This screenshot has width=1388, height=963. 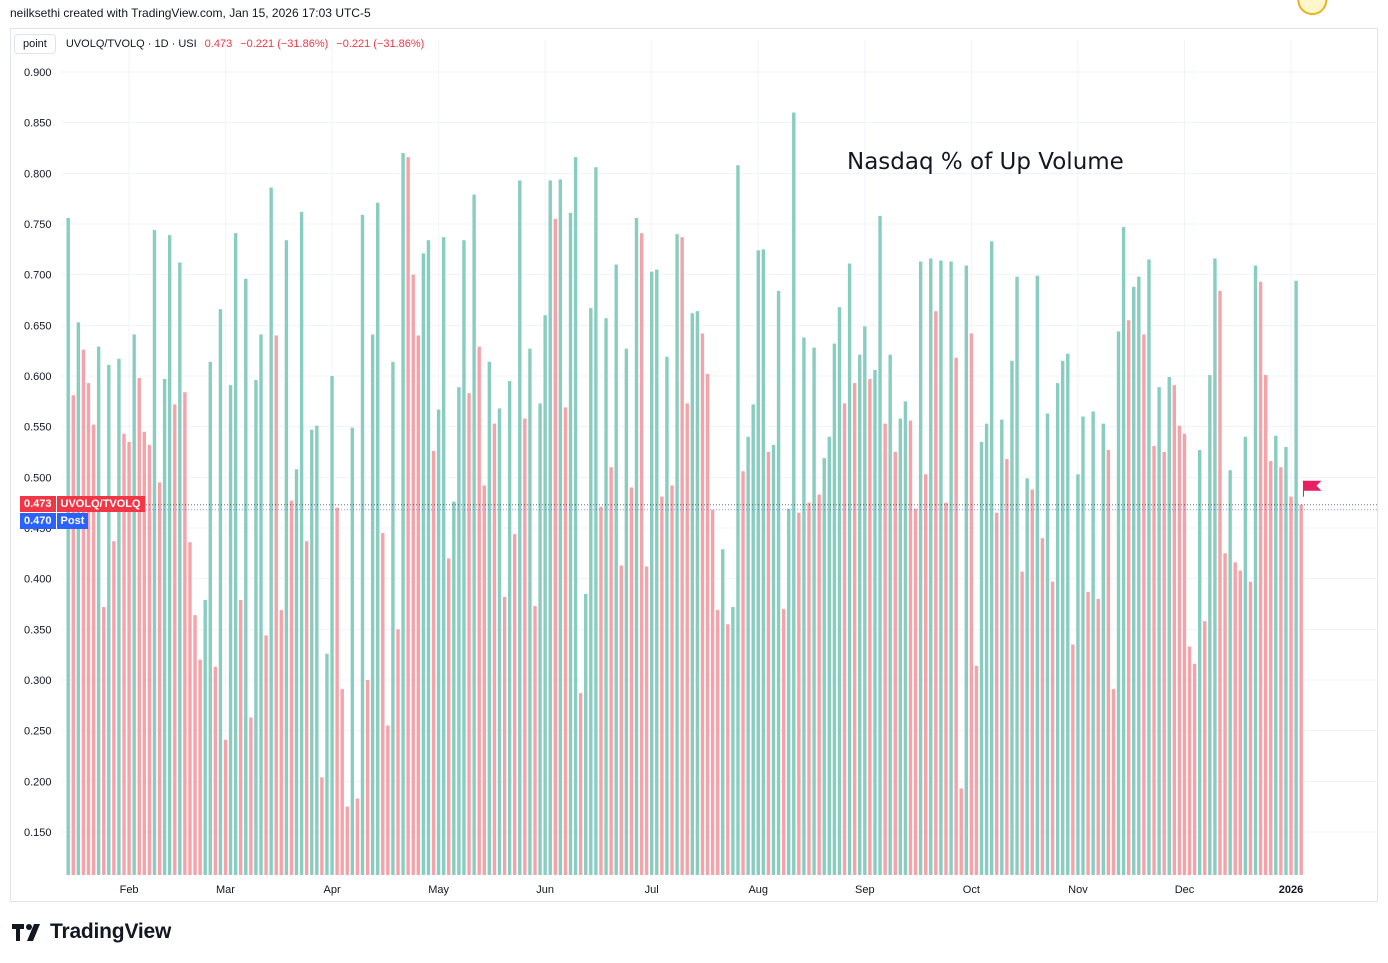 I want to click on last-value-name: UVOLQ/TVOLQ, so click(x=100, y=503).